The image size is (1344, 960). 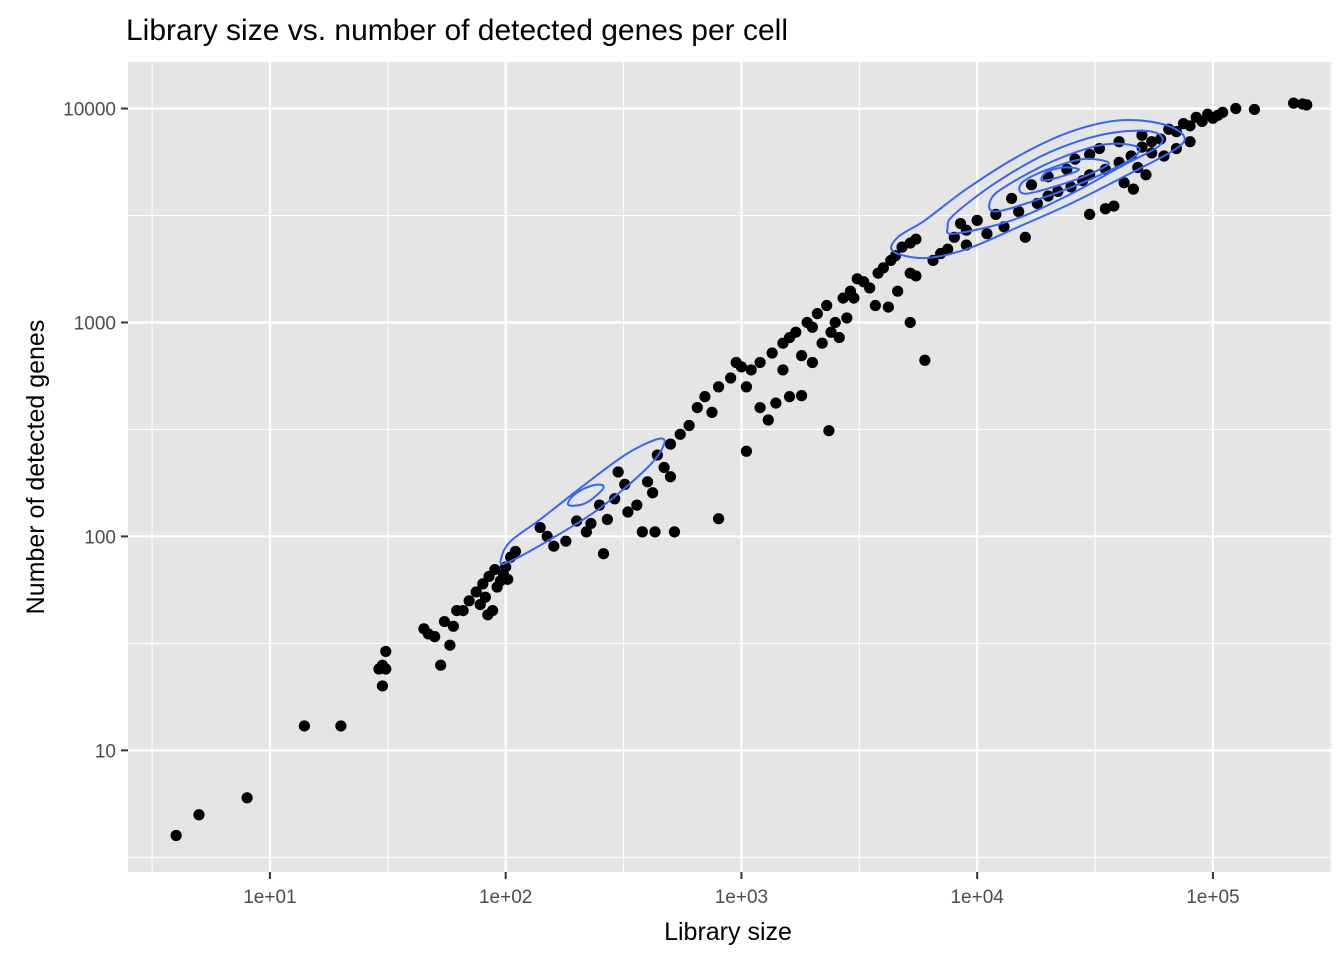 What do you see at coordinates (269, 897) in the screenshot?
I see `x-tick-label: 1e+01` at bounding box center [269, 897].